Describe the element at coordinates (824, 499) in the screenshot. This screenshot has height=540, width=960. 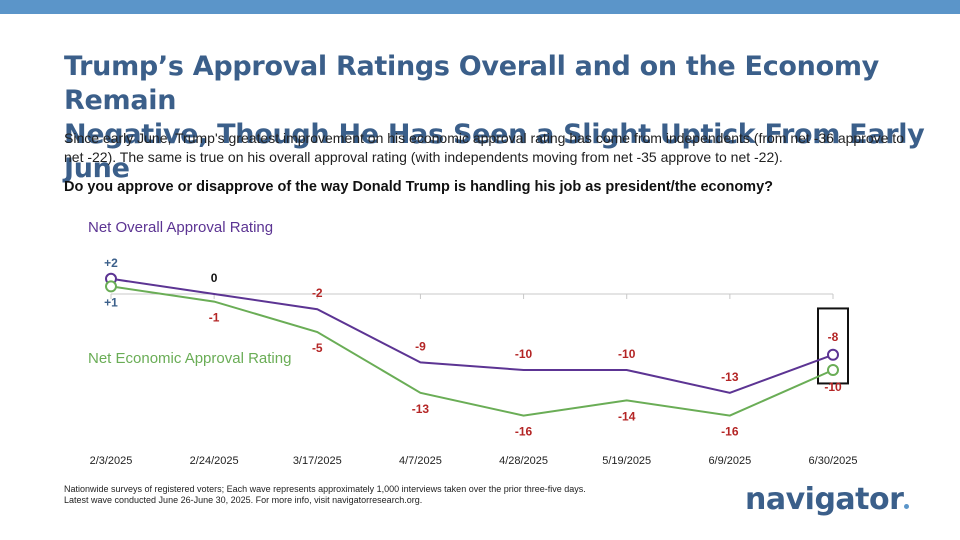
I see `logo-wordmark: navigator` at that location.